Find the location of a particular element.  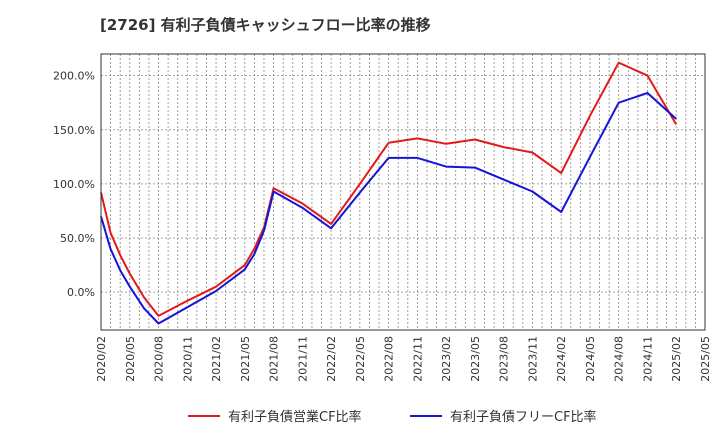

y-axis-ticks: 0.0% 50.0% 100.0% 150.0% 200.0% is located at coordinates (74, 184).